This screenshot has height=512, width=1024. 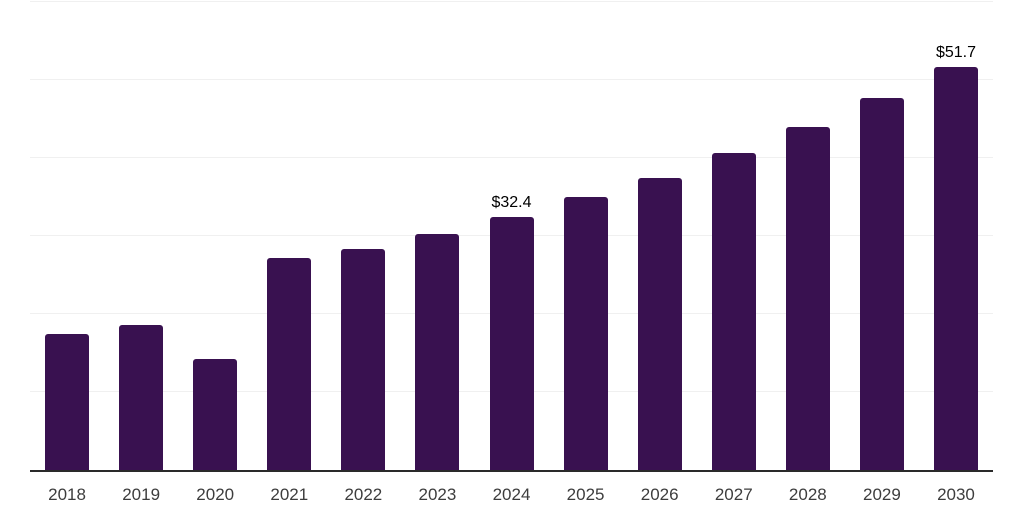 I want to click on bar-value-label-2024: $32.4, so click(x=511, y=203).